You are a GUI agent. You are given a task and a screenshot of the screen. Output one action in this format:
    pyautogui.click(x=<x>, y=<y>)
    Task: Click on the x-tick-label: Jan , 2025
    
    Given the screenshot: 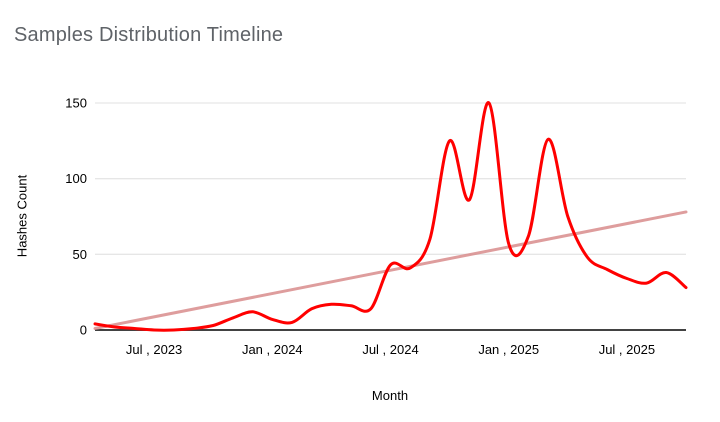 What is the action you would take?
    pyautogui.click(x=508, y=349)
    